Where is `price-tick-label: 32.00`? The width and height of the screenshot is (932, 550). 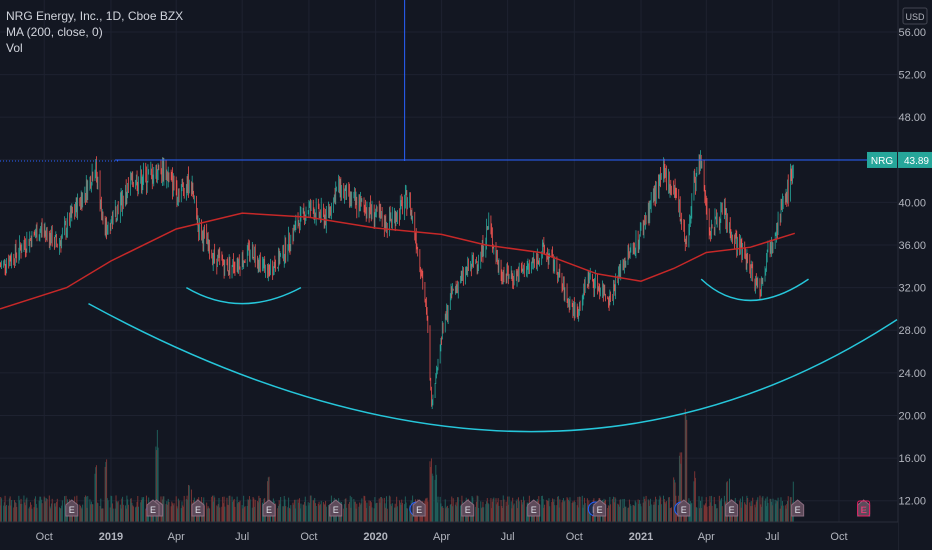
price-tick-label: 32.00 is located at coordinates (912, 289).